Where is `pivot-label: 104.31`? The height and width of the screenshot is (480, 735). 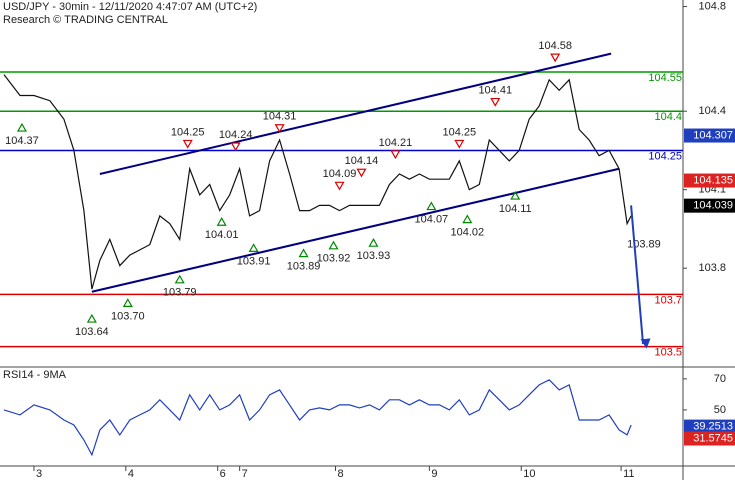 pivot-label: 104.31 is located at coordinates (280, 117).